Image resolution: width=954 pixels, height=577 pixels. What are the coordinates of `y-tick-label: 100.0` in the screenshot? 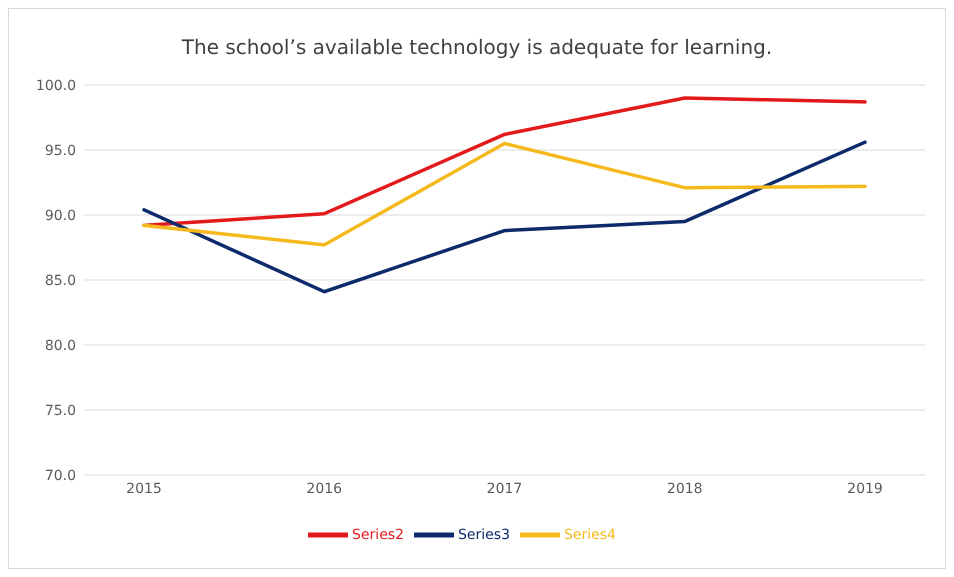 It's located at (56, 86).